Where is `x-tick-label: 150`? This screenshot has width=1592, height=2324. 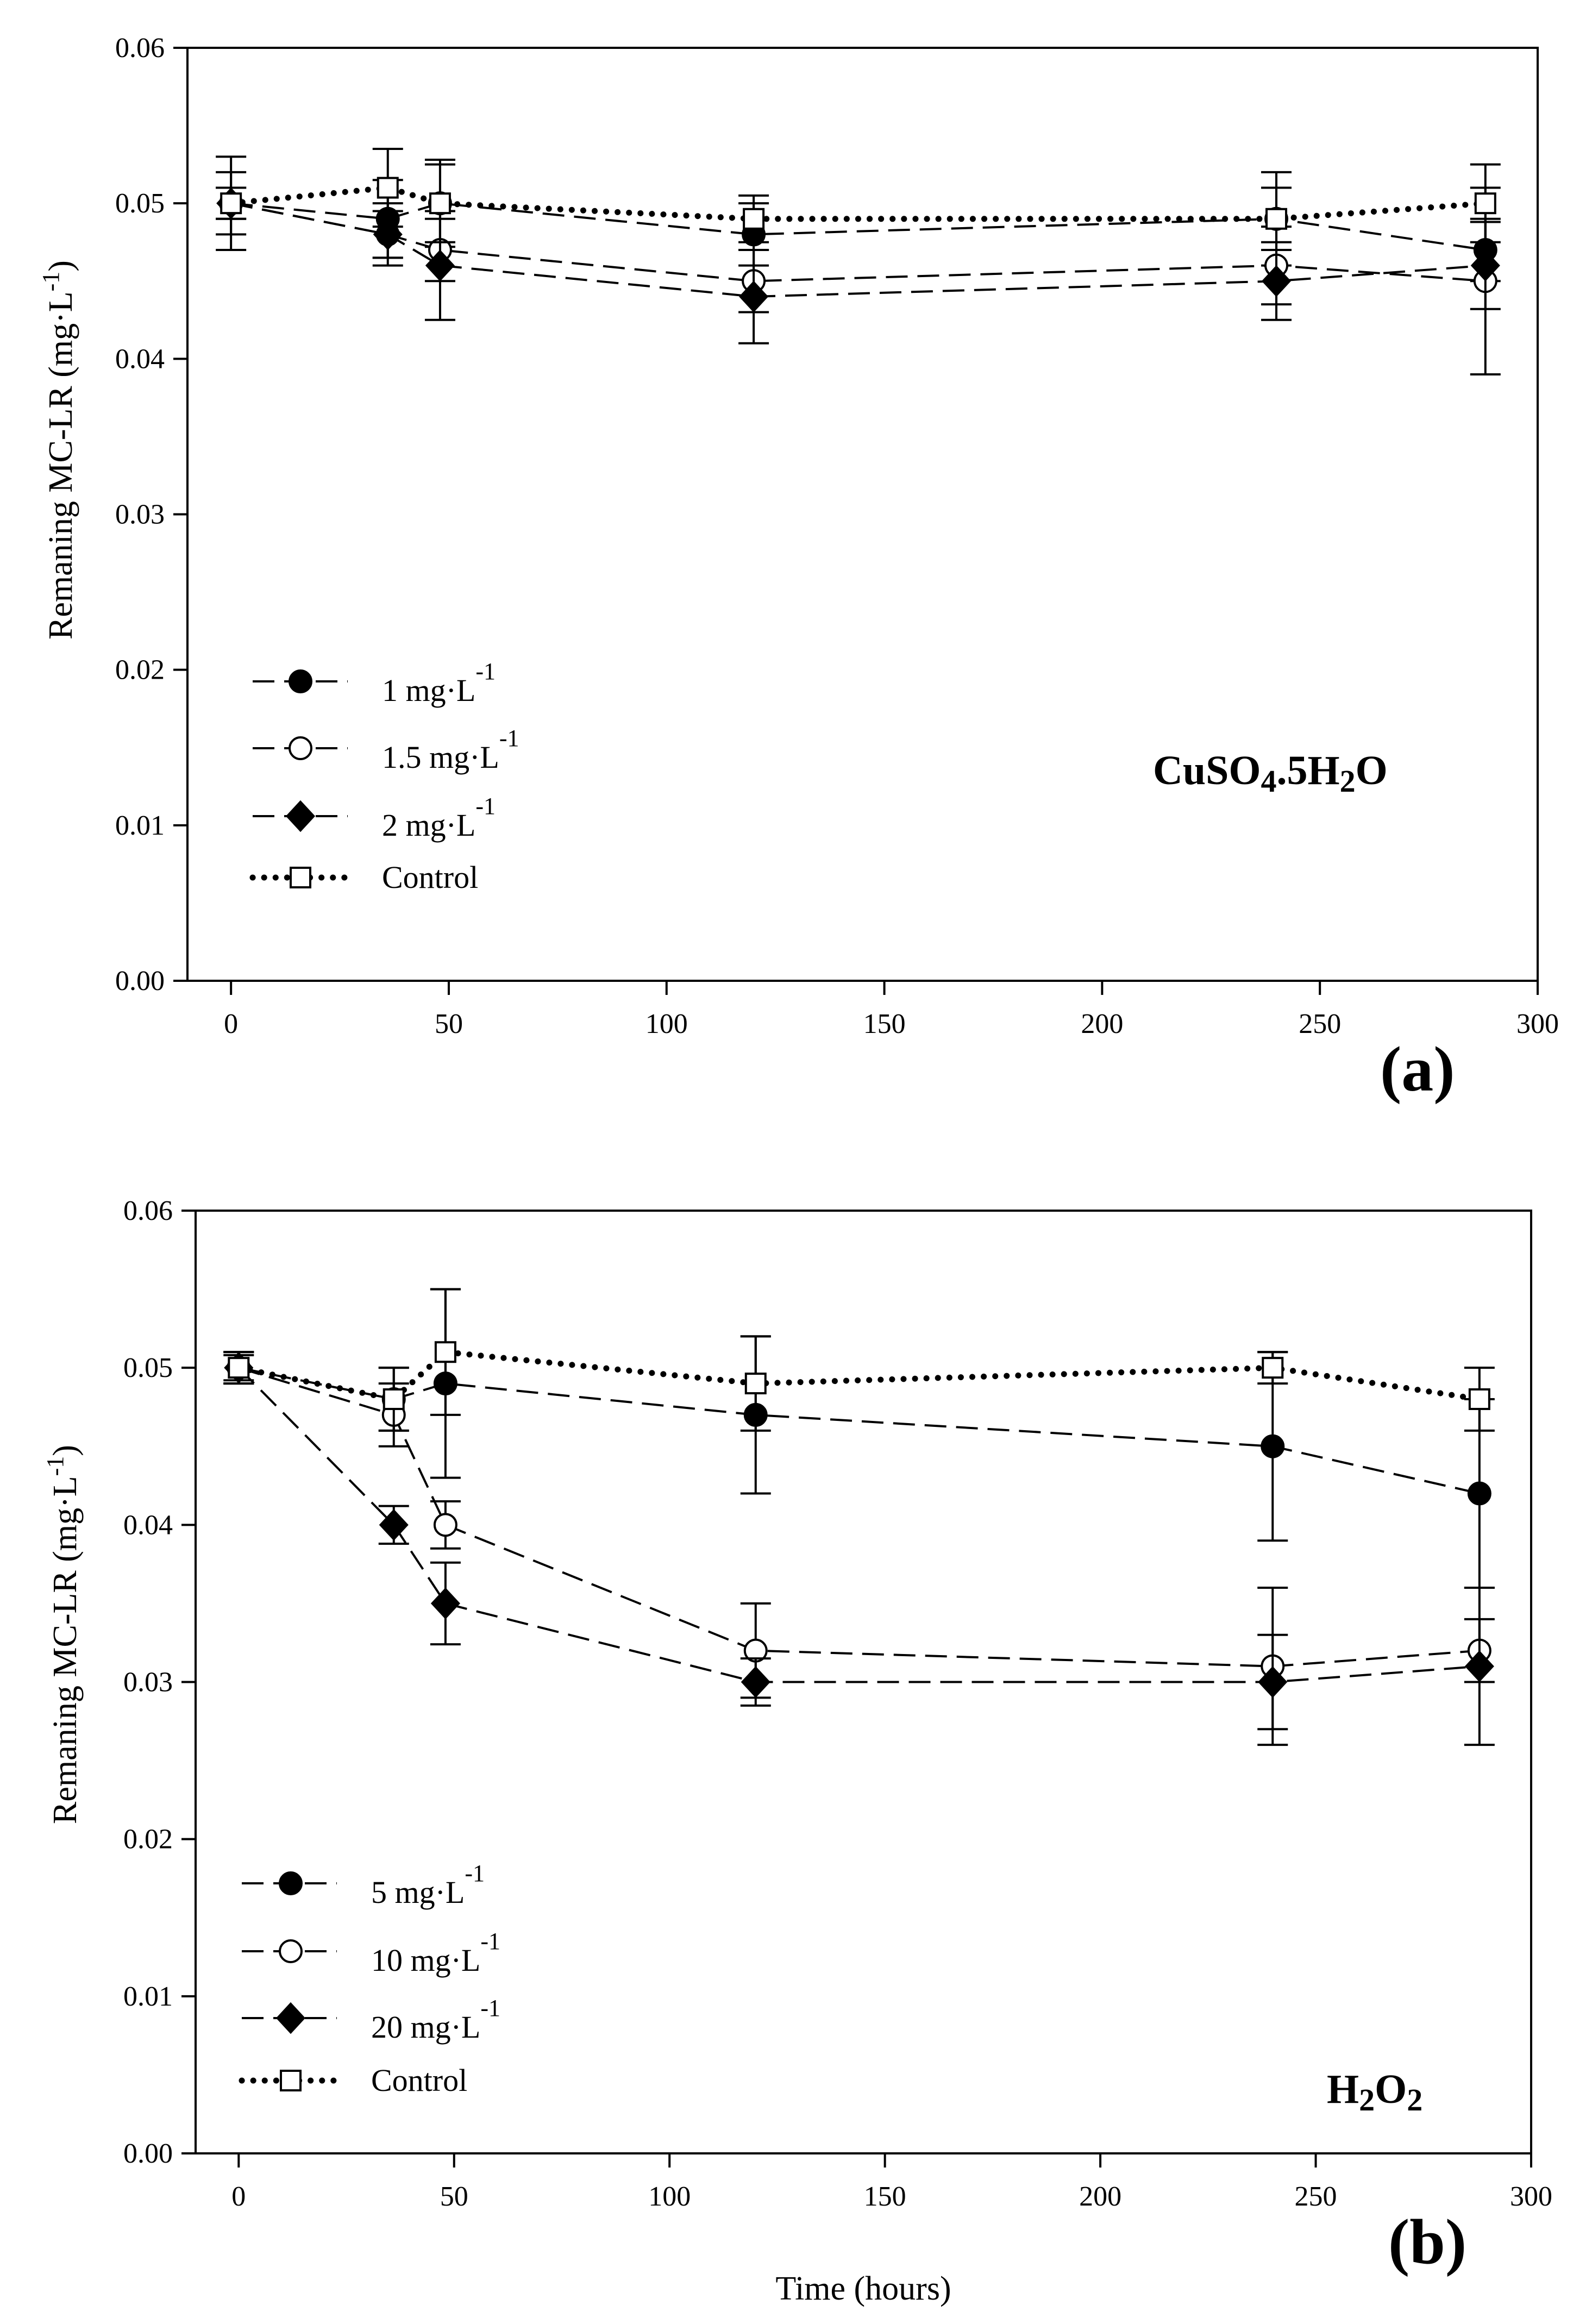
x-tick-label: 150 is located at coordinates (885, 2196).